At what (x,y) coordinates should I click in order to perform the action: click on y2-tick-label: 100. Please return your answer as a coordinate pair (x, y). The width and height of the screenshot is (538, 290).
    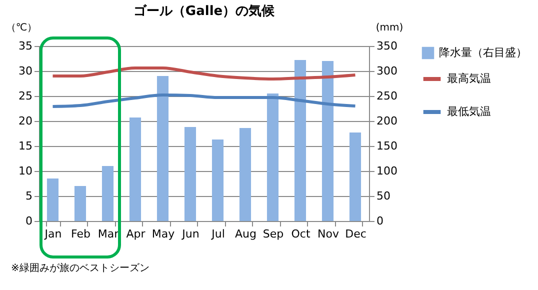
    Looking at the image, I should click on (387, 171).